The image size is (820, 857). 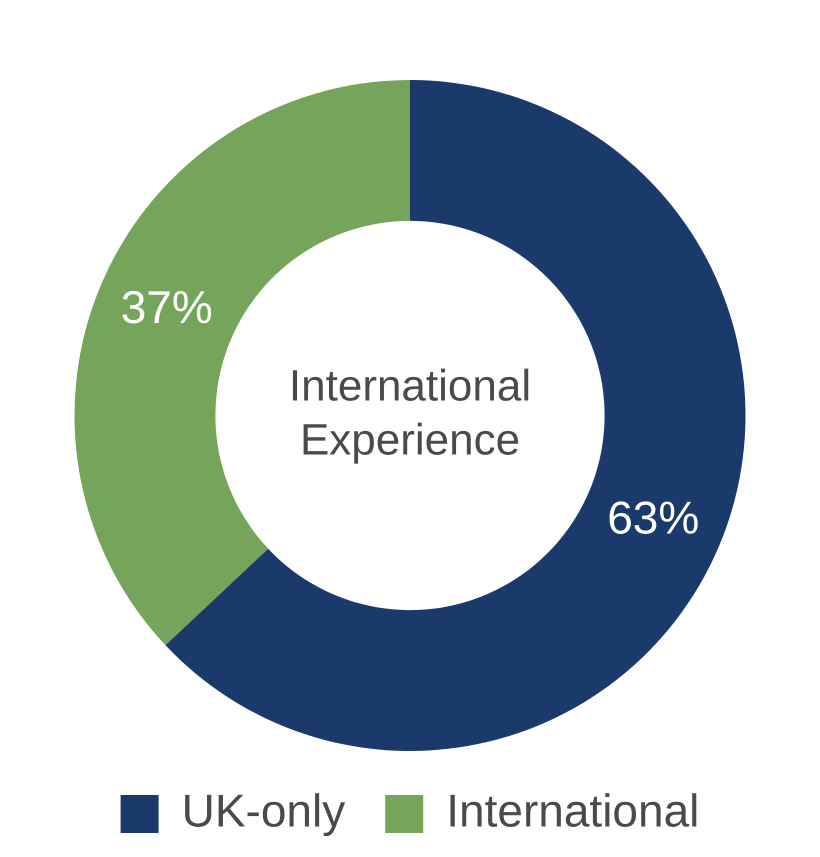 What do you see at coordinates (166, 306) in the screenshot?
I see `data-label: 37%` at bounding box center [166, 306].